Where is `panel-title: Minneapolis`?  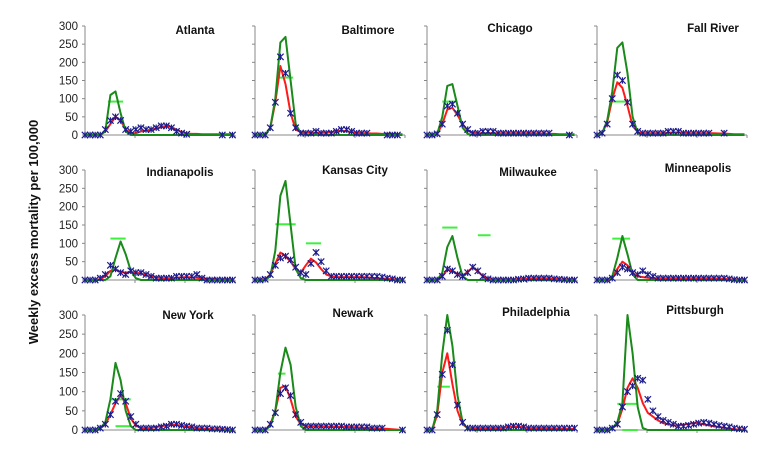
panel-title: Minneapolis is located at coordinates (698, 169).